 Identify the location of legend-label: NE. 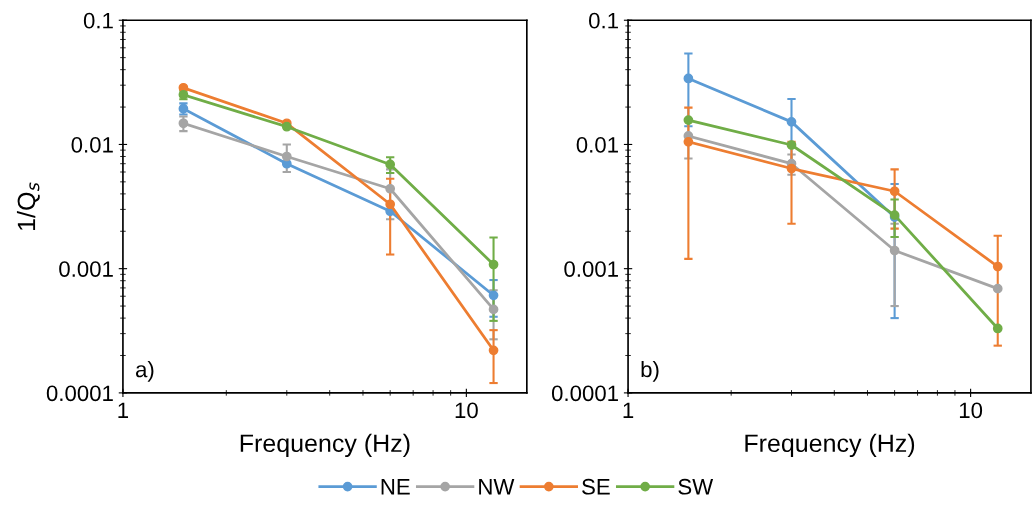
(395, 487).